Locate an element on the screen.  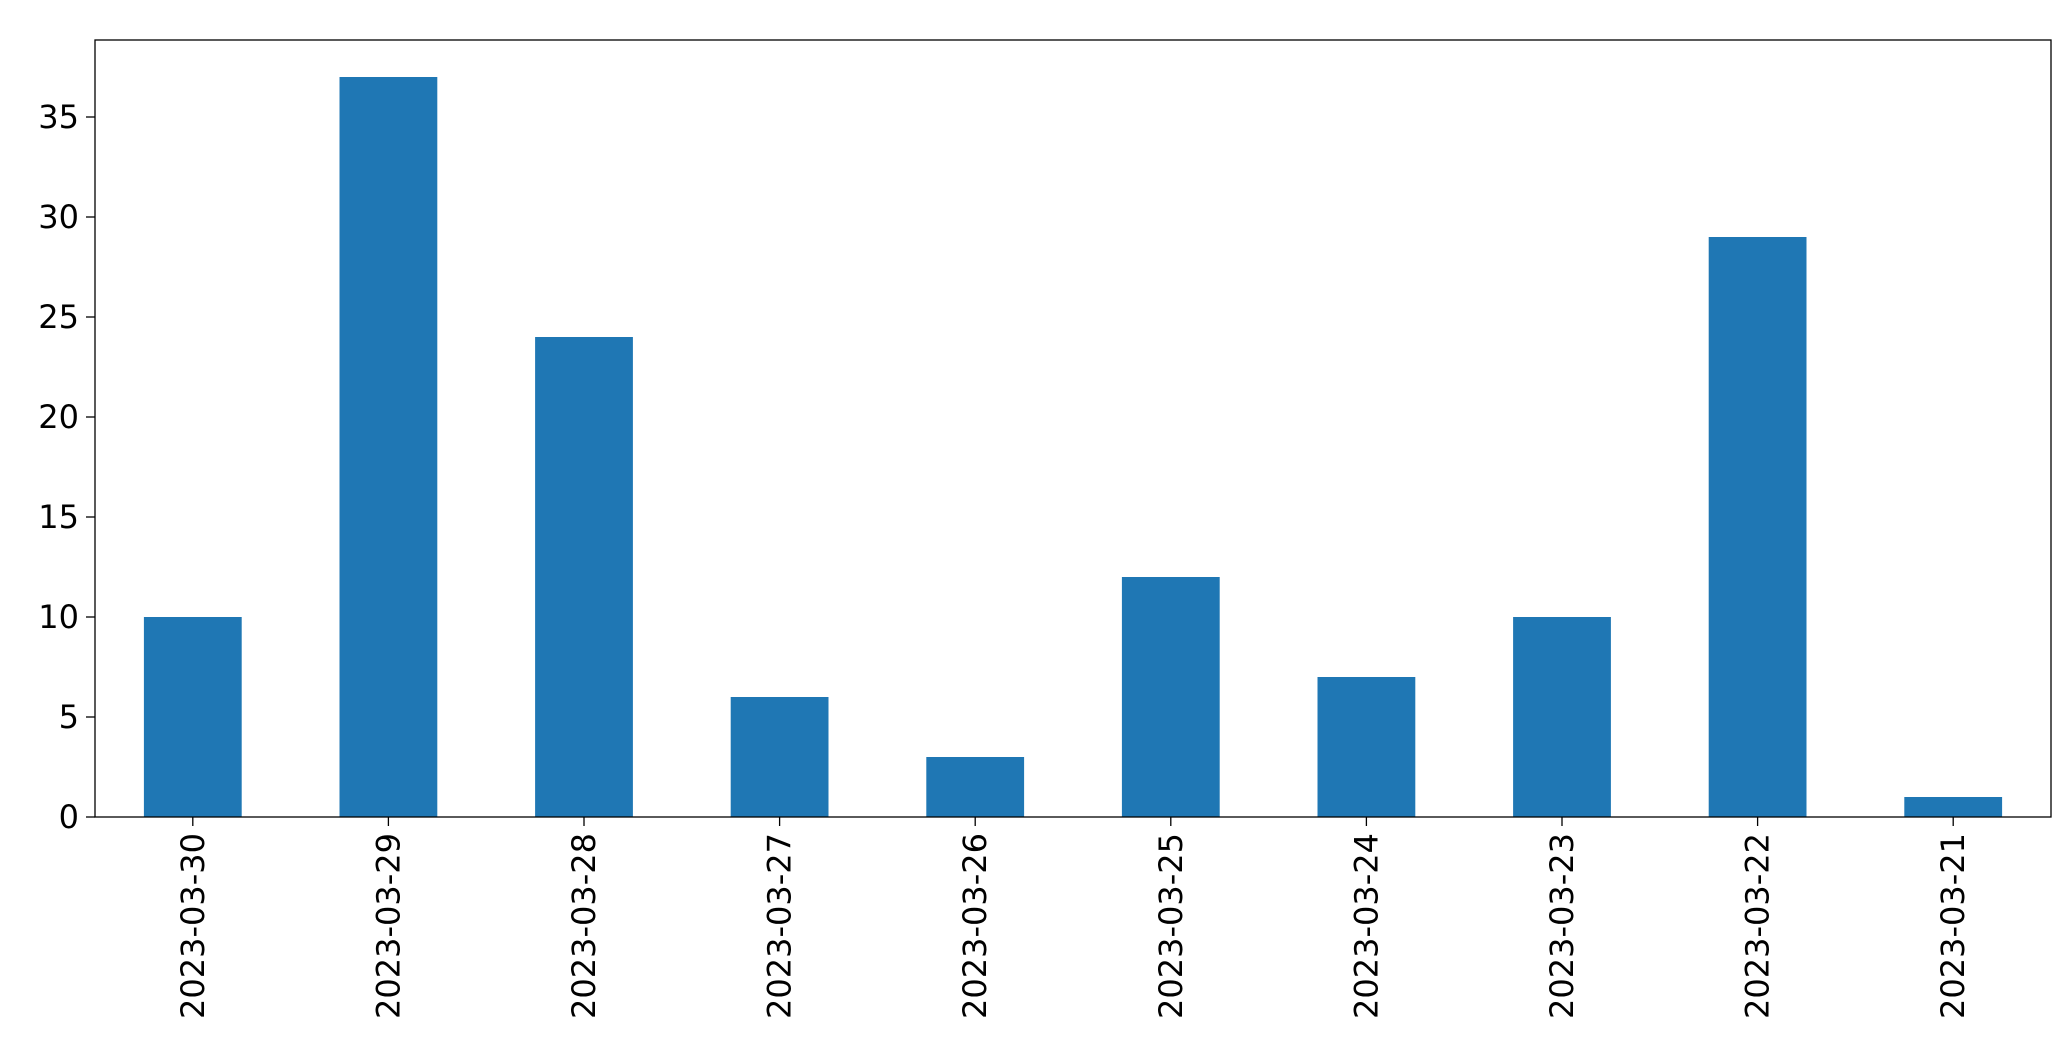
y-tick-label: 30 is located at coordinates (58, 217).